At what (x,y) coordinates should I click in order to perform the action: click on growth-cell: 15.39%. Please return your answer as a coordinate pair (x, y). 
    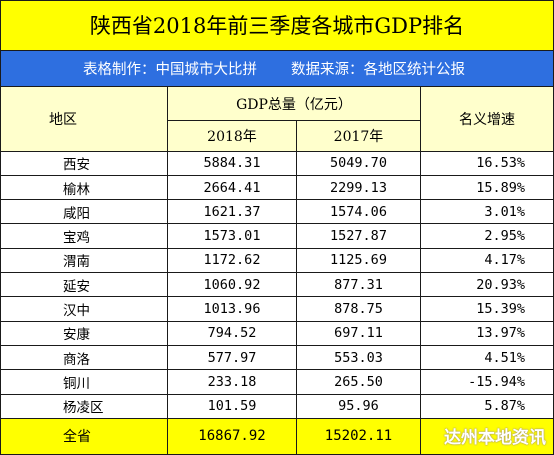
    Looking at the image, I should click on (487, 309).